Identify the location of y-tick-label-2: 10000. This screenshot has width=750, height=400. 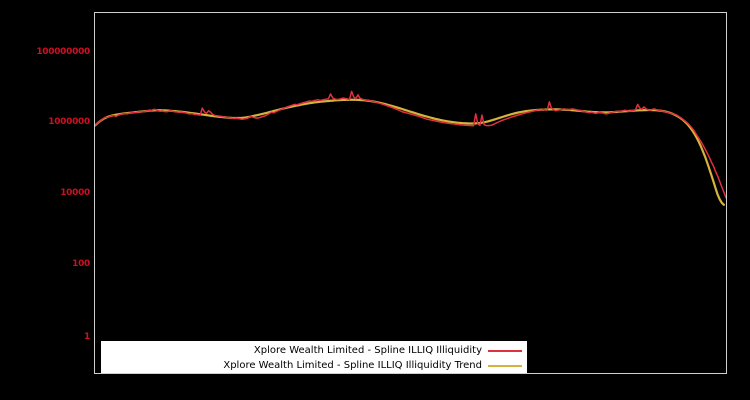
(75, 193).